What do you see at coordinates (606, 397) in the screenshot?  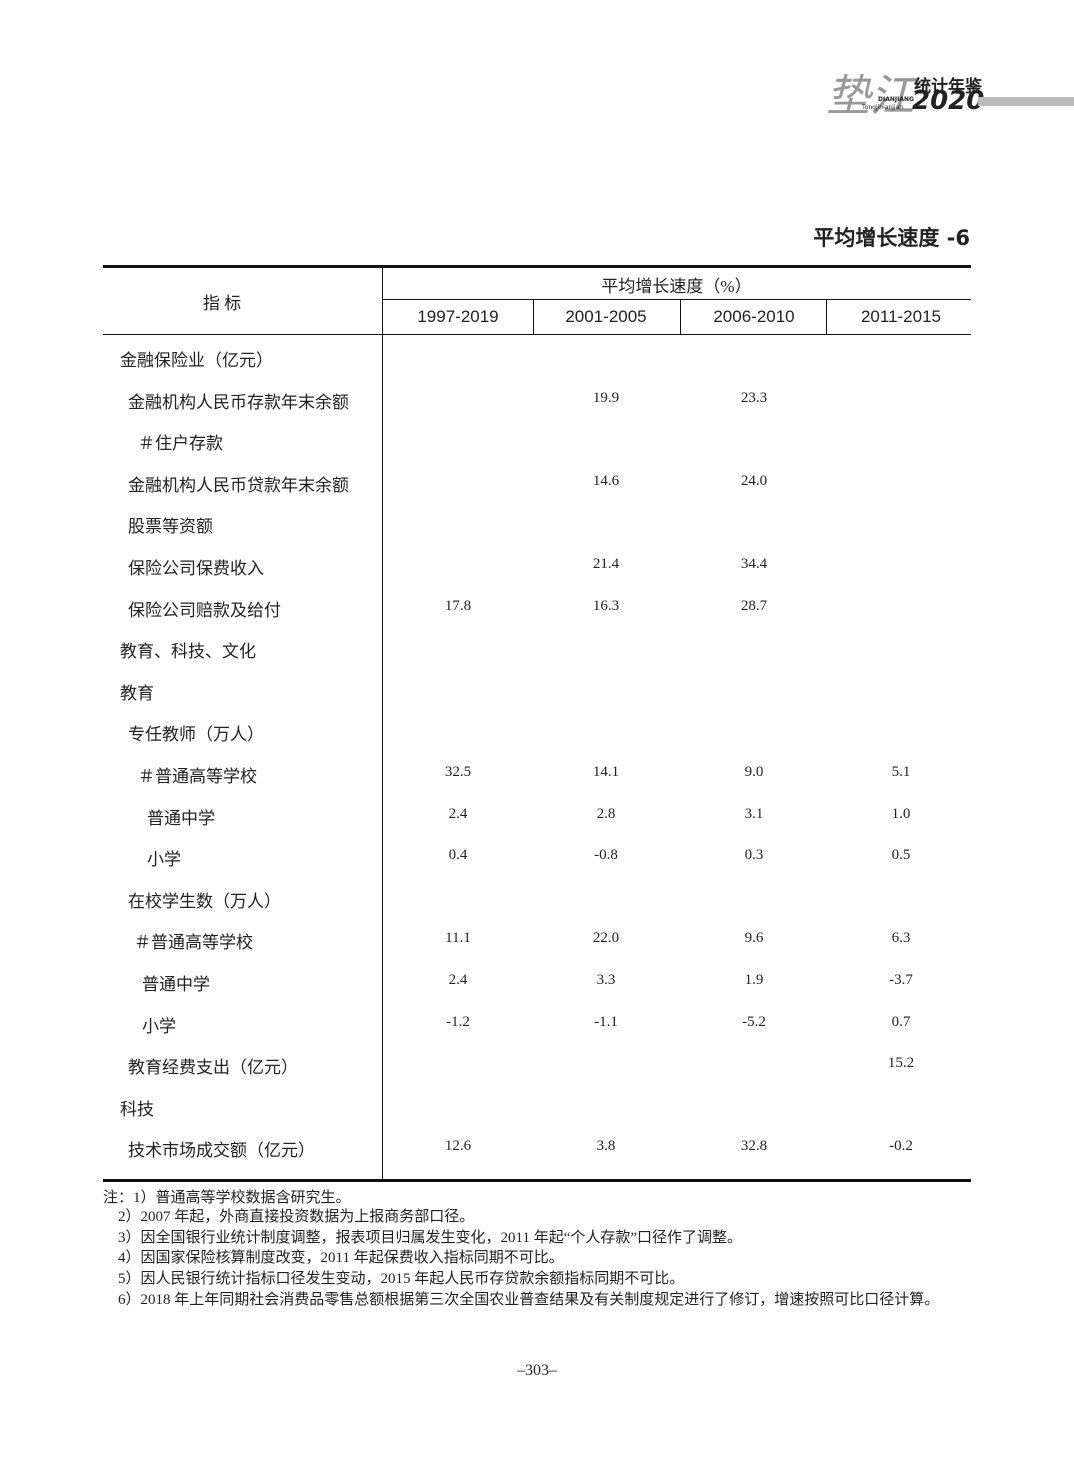 I see `table-cell: 19.9` at bounding box center [606, 397].